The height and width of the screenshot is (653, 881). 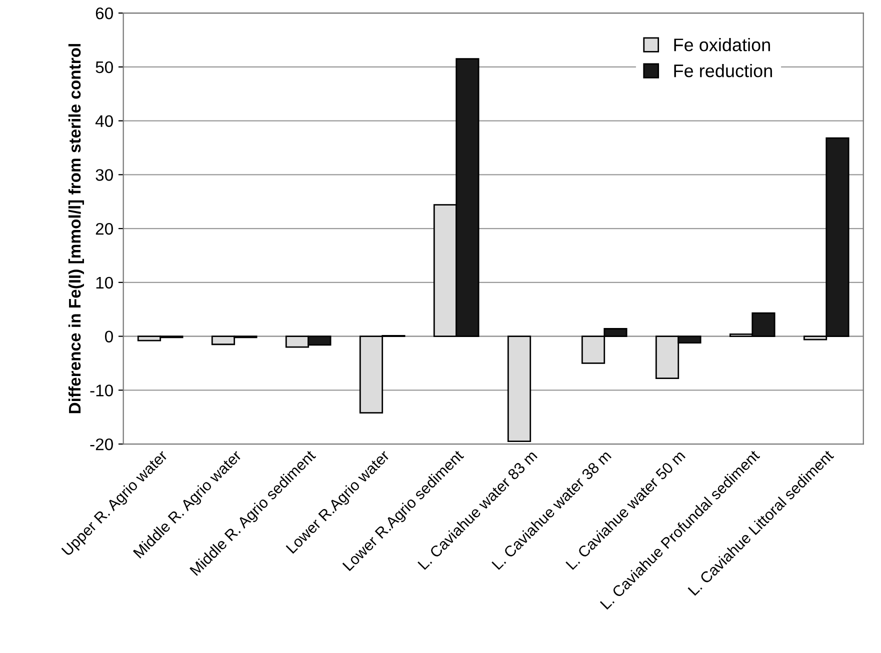 I want to click on y-tick-label: 50, so click(x=104, y=67).